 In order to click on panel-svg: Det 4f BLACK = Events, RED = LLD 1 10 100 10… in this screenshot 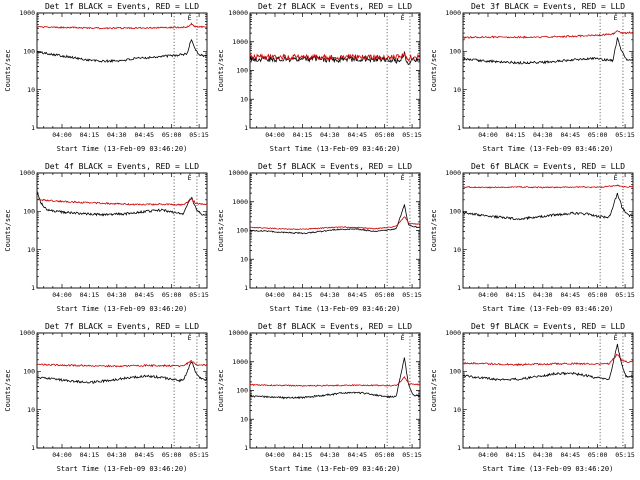, I will do `click(106, 237)`.